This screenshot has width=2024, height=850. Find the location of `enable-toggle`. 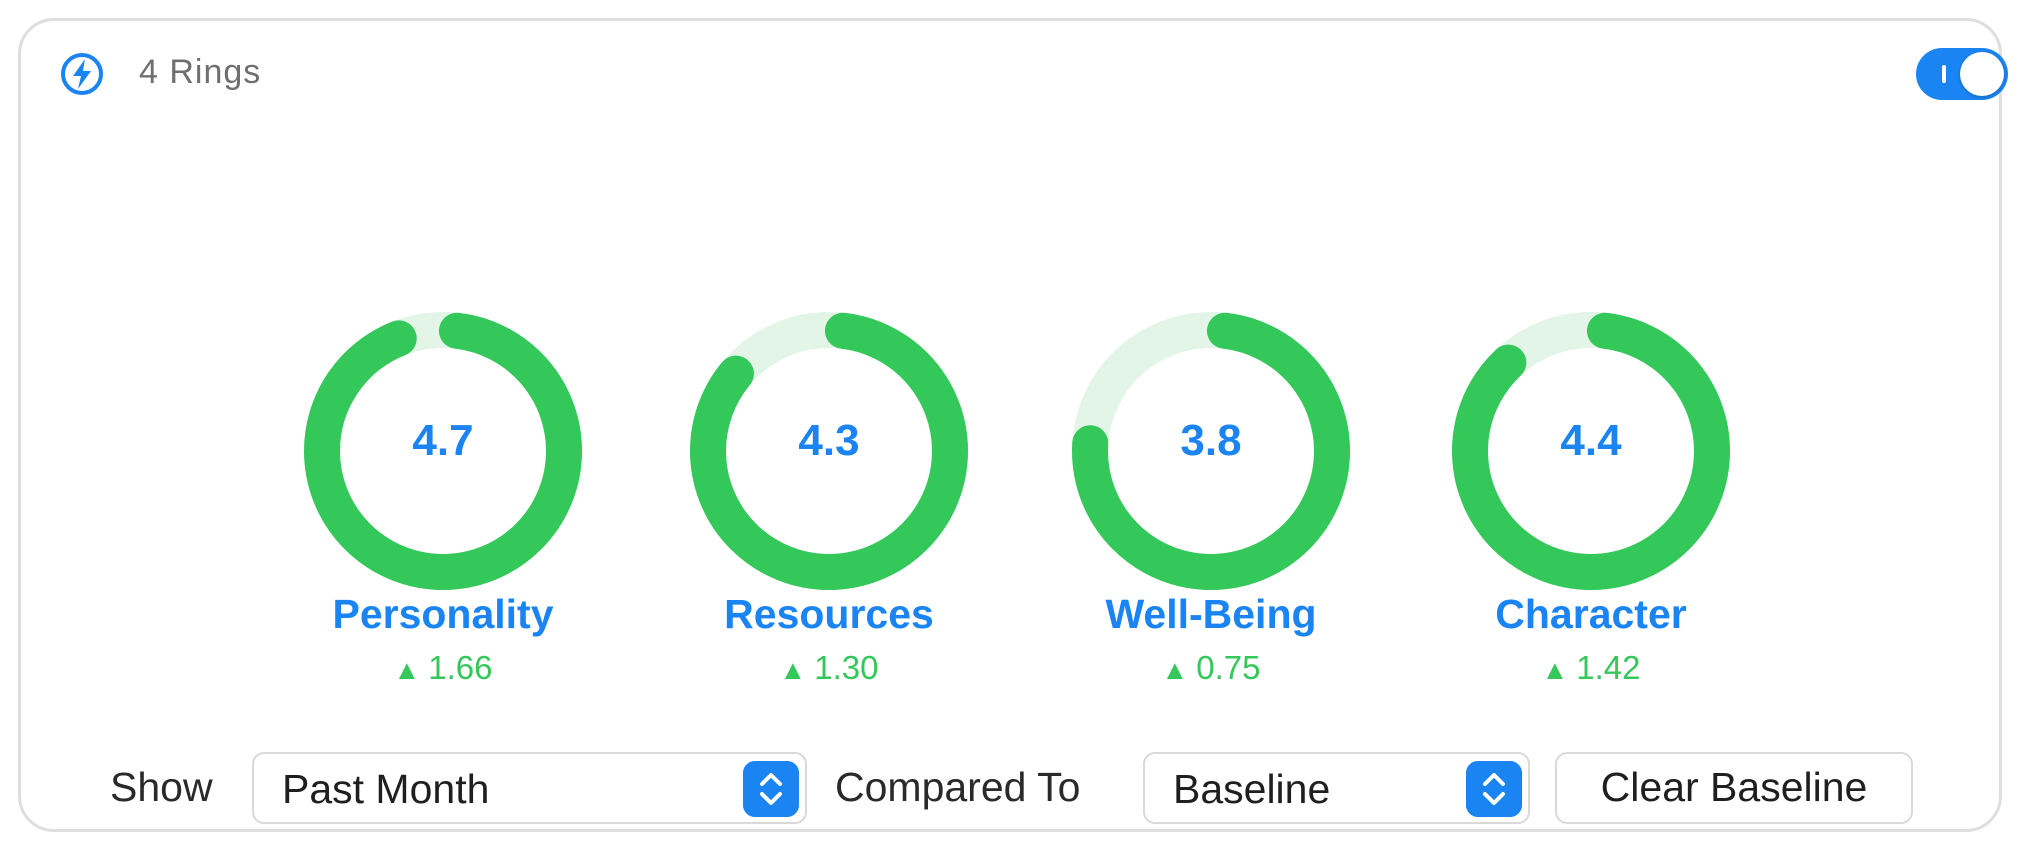

enable-toggle is located at coordinates (1962, 74).